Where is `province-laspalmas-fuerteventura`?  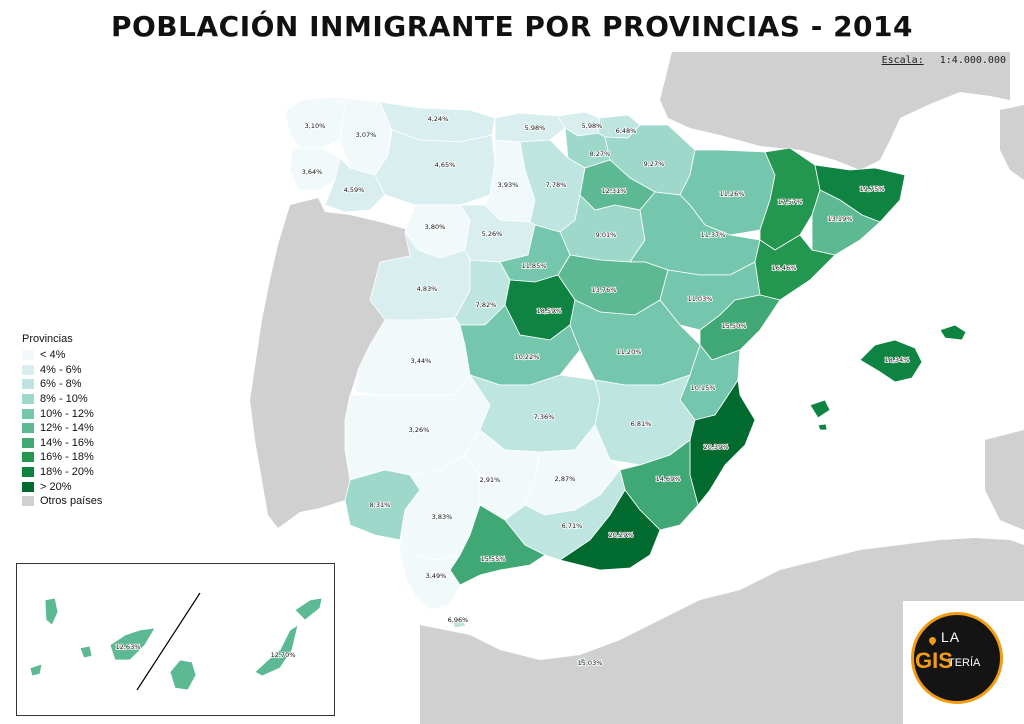
province-laspalmas-fuerteventura is located at coordinates (276, 650).